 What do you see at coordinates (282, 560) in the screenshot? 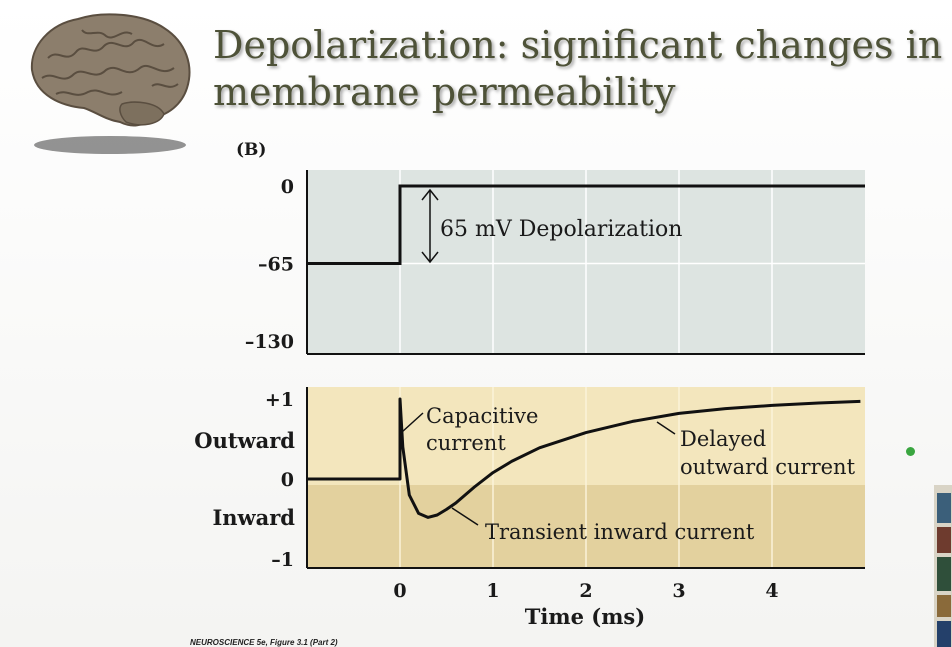
I see `current-tick-label: –1` at bounding box center [282, 560].